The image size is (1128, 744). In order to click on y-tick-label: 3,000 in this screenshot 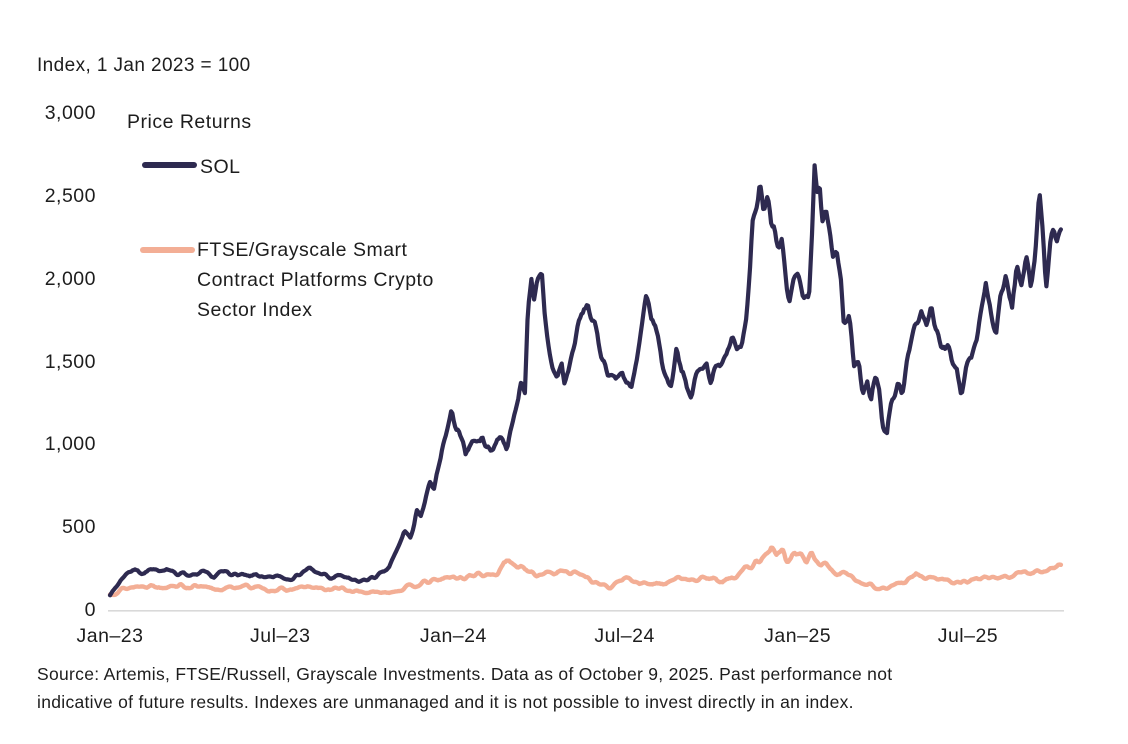, I will do `click(70, 113)`.